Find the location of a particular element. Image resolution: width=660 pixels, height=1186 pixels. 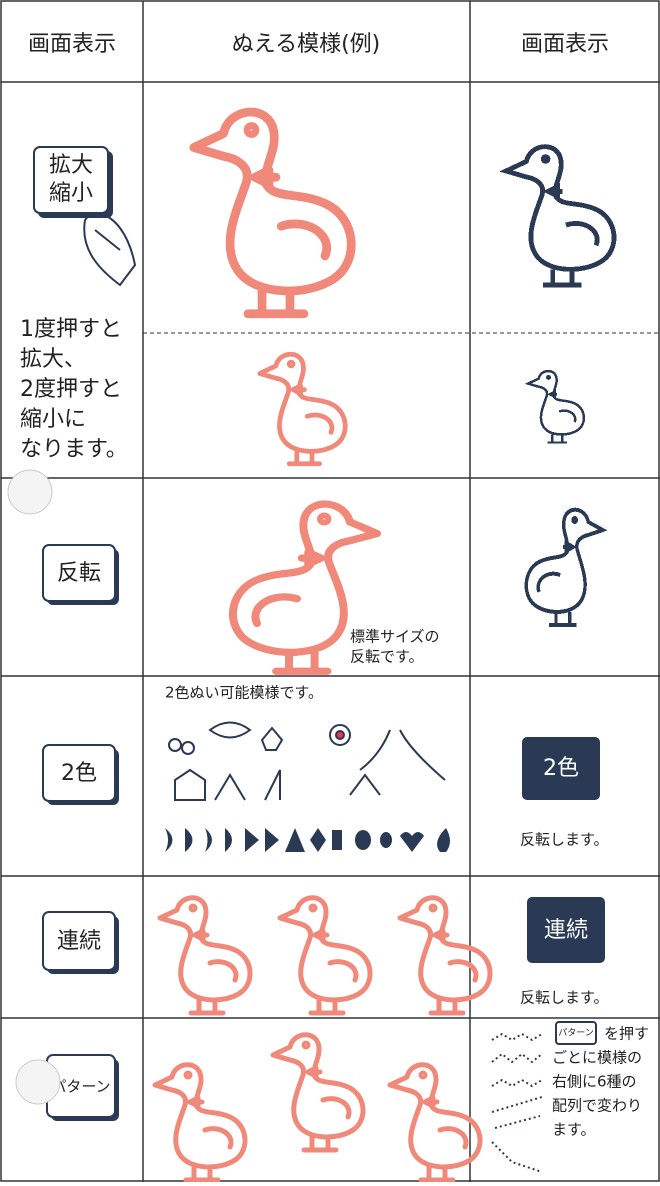

goose-flipped is located at coordinates (305, 587).